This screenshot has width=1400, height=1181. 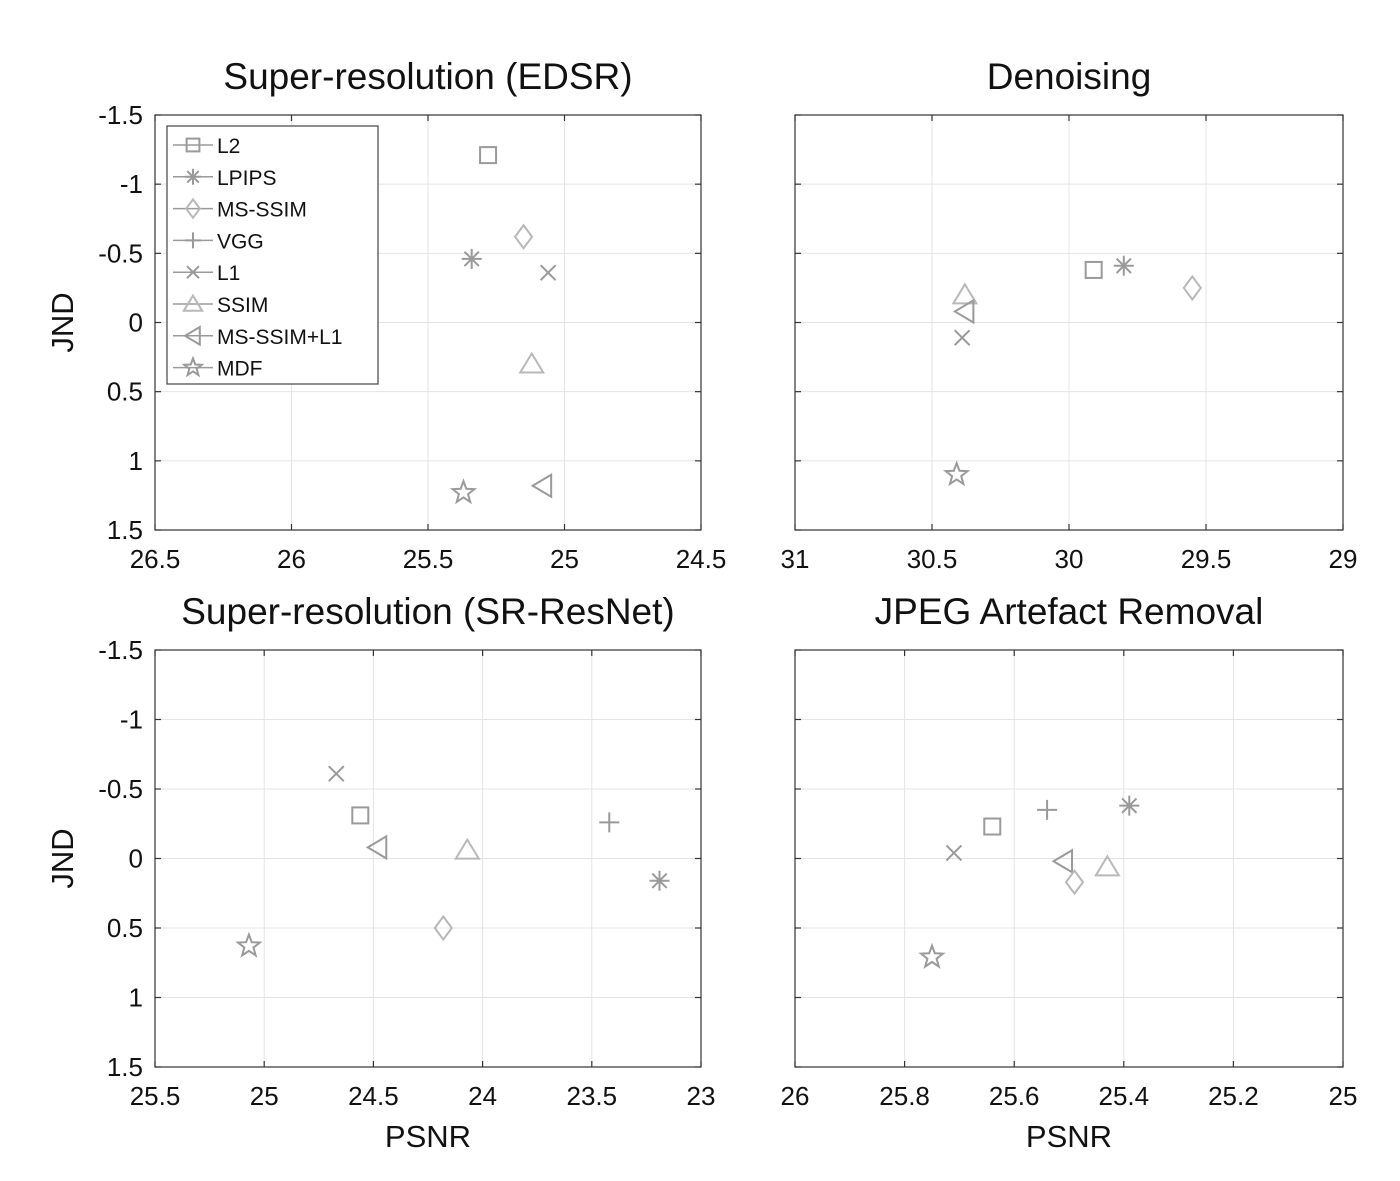 What do you see at coordinates (155, 559) in the screenshot?
I see `x-tick-label: 26.5` at bounding box center [155, 559].